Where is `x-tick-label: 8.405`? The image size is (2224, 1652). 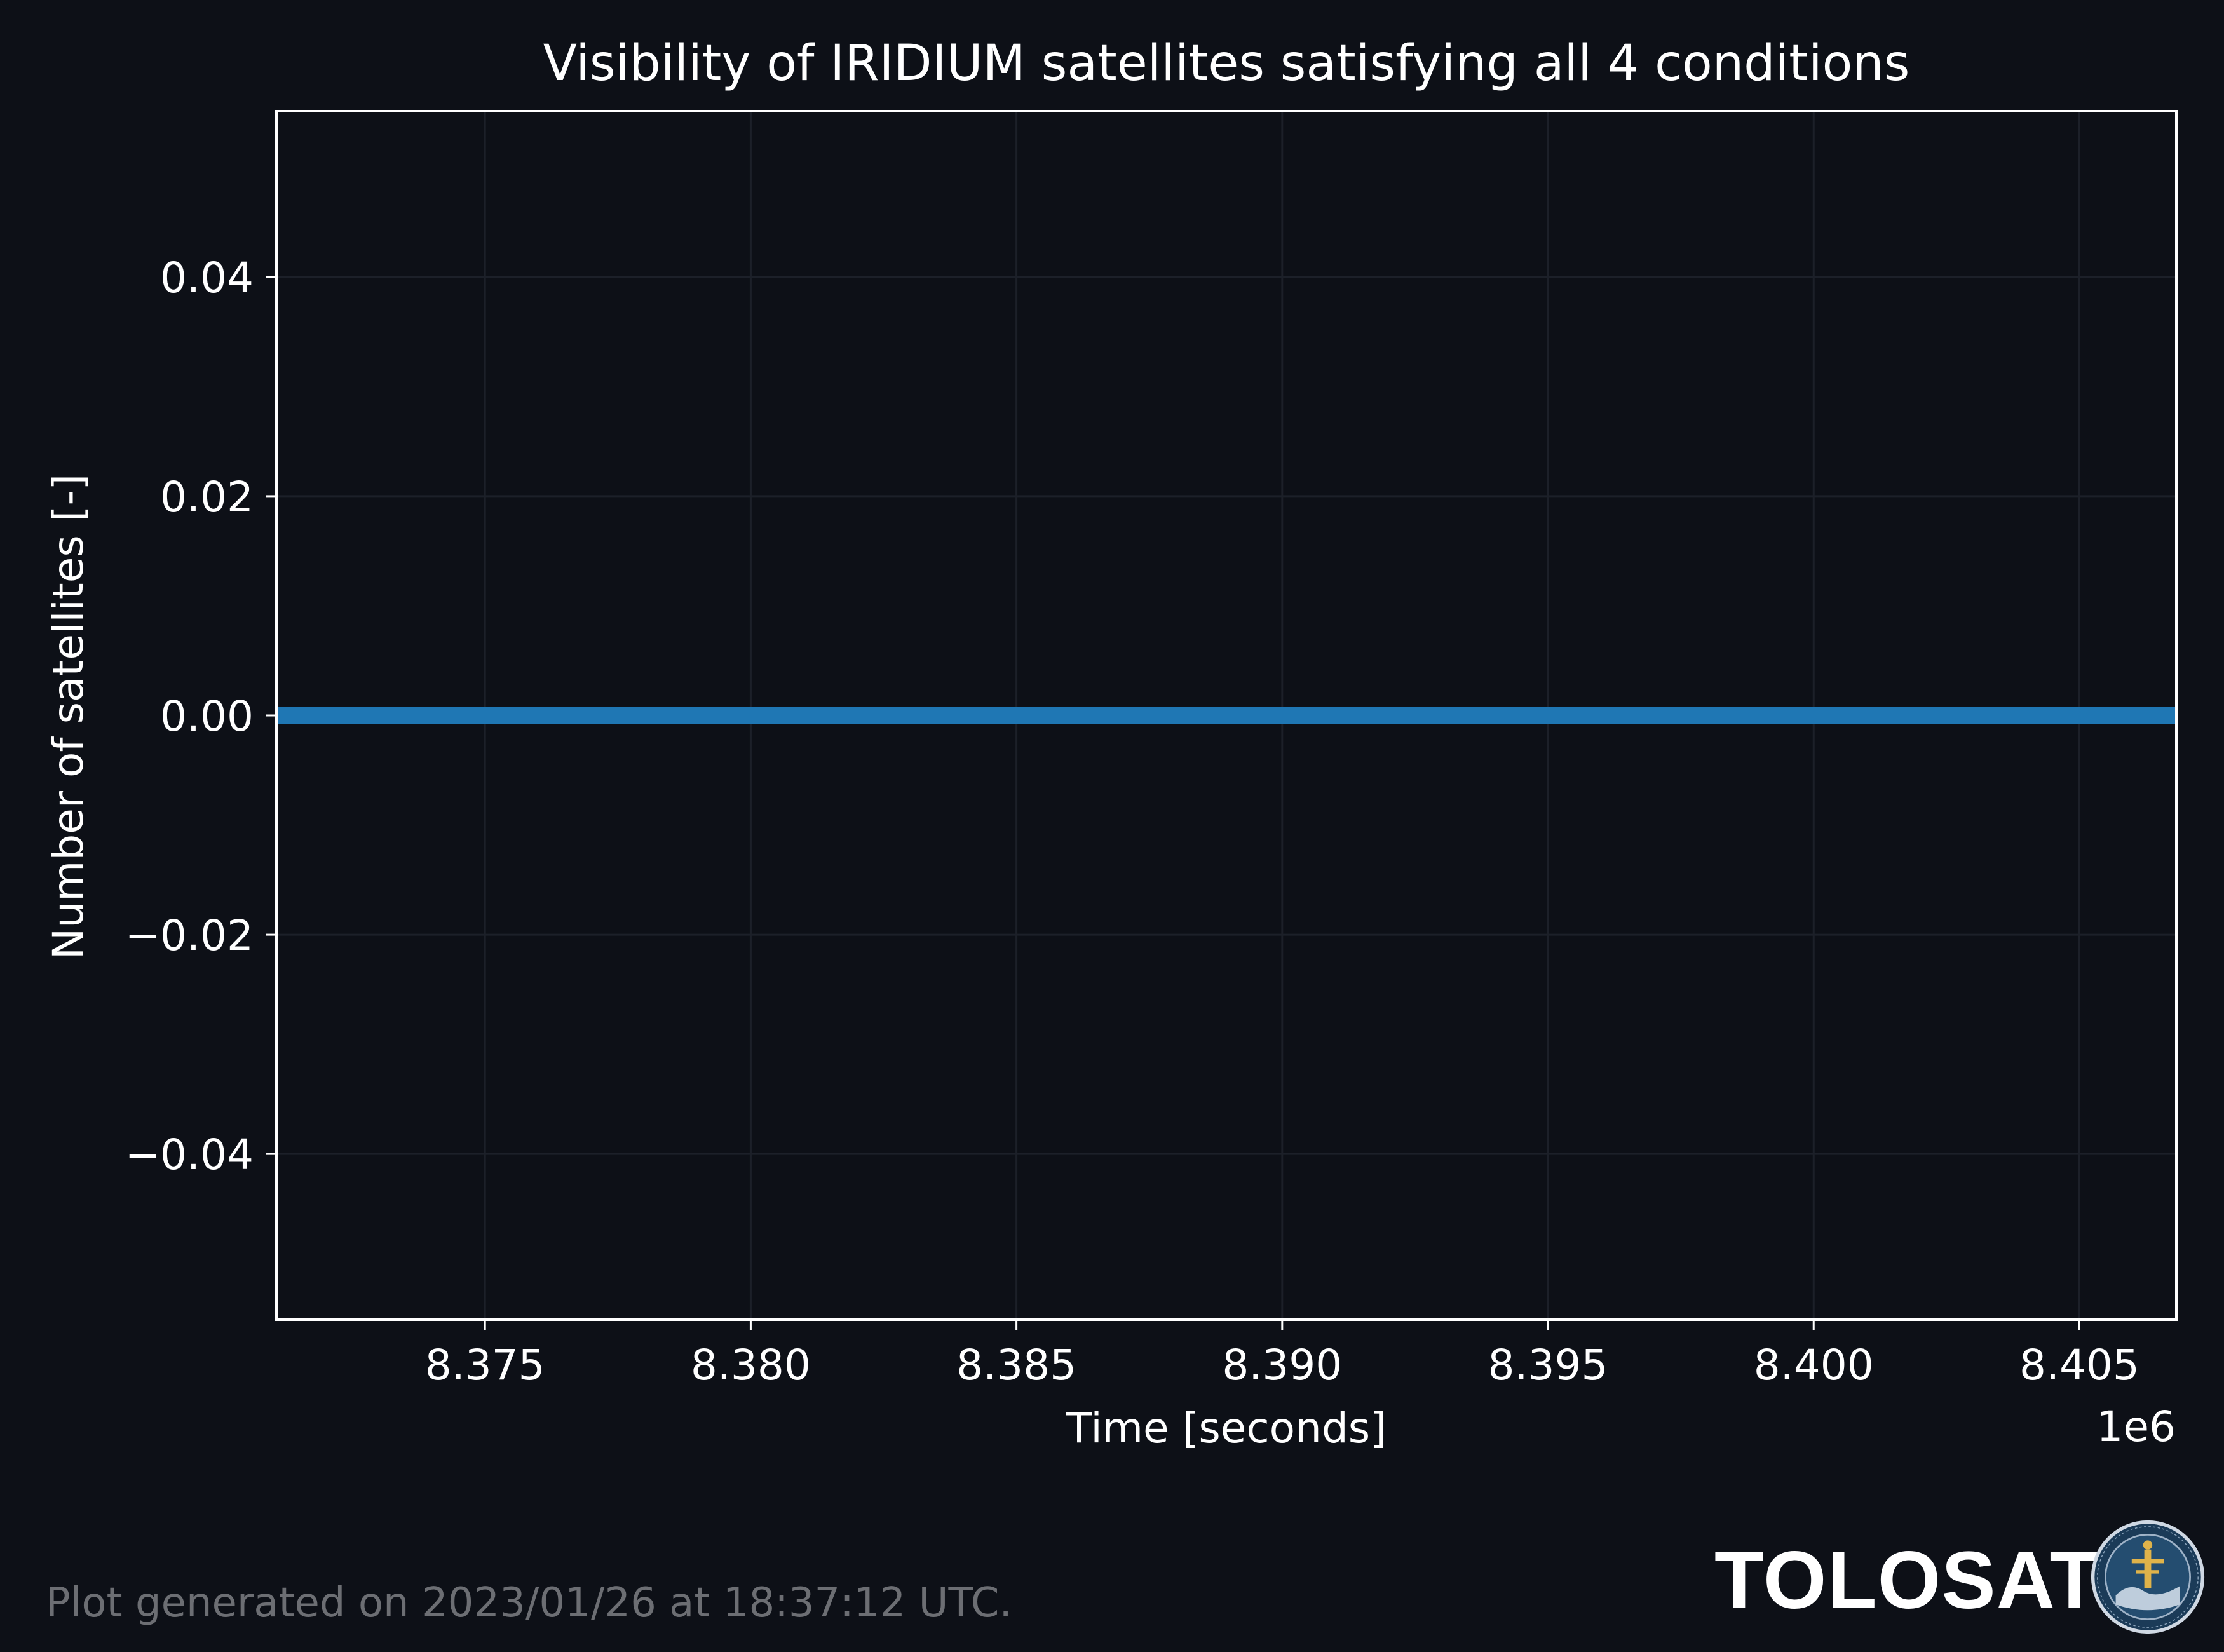
x-tick-label: 8.405 is located at coordinates (2079, 1366).